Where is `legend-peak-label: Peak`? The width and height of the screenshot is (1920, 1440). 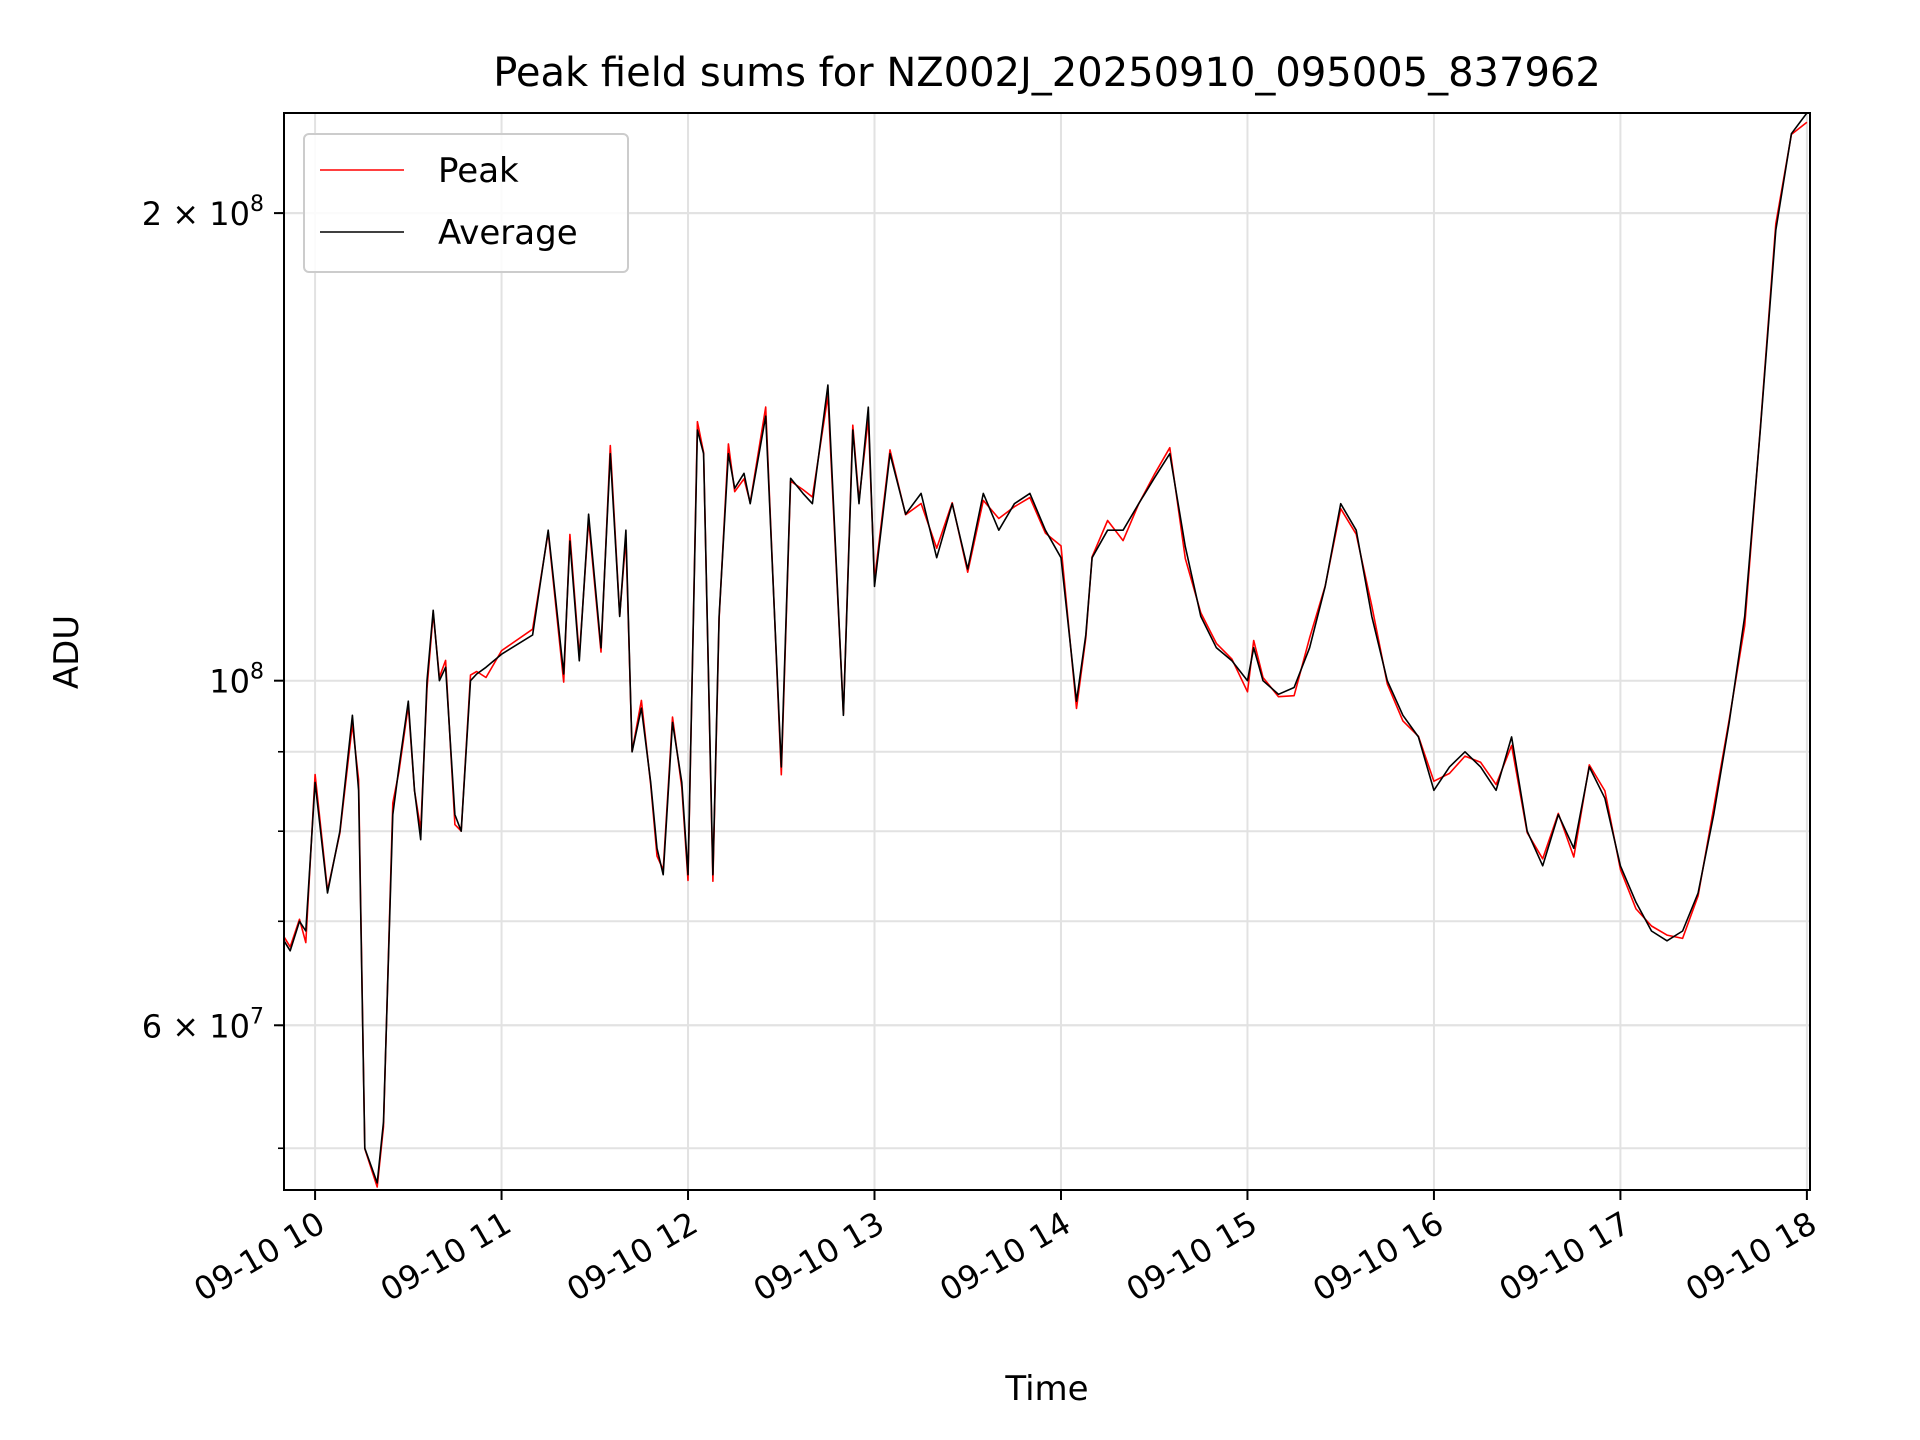 legend-peak-label: Peak is located at coordinates (478, 171).